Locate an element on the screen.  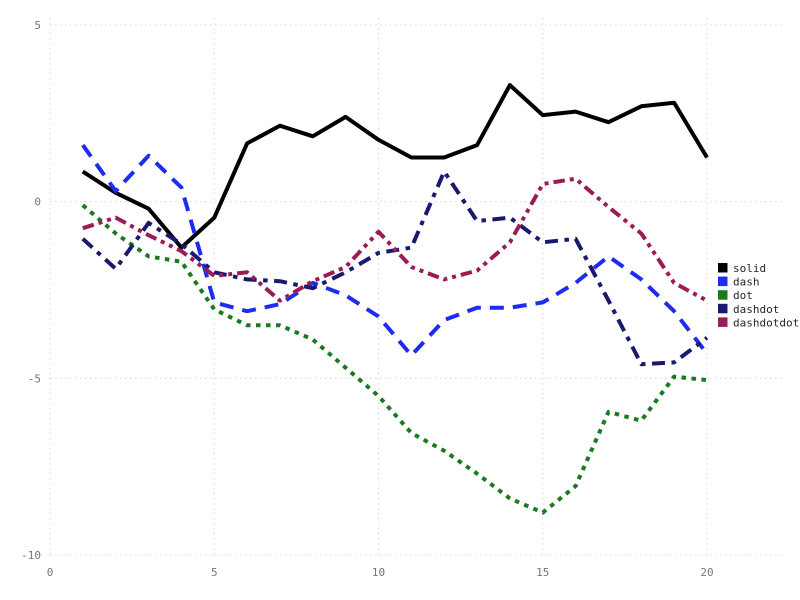
legend-swatch-dash is located at coordinates (723, 281).